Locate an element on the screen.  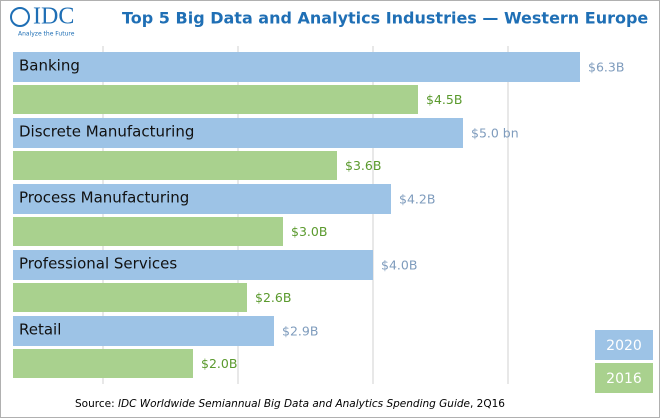
legend-label: 2020 is located at coordinates (624, 346).